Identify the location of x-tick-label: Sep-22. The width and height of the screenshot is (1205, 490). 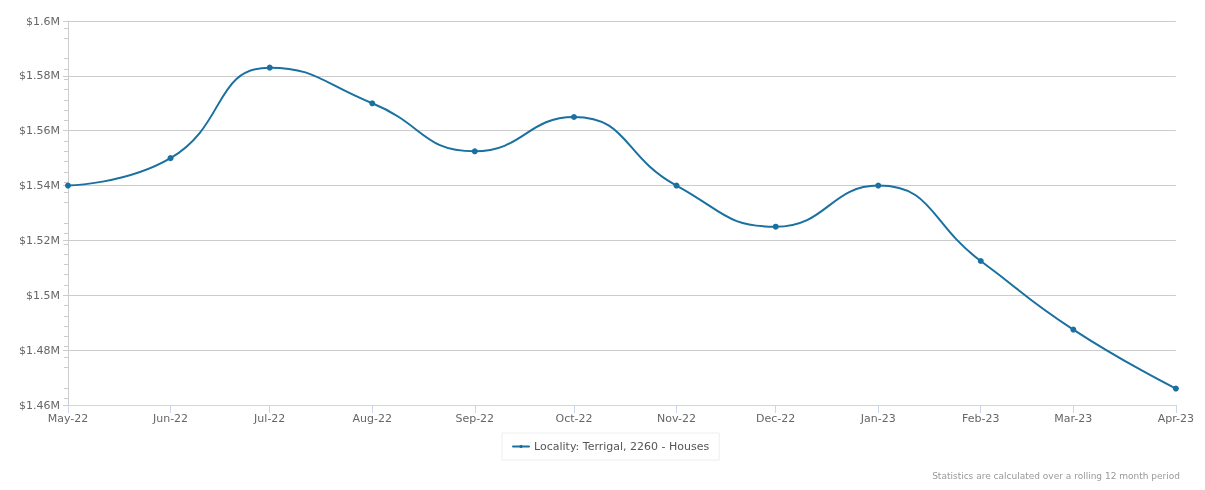
(475, 418).